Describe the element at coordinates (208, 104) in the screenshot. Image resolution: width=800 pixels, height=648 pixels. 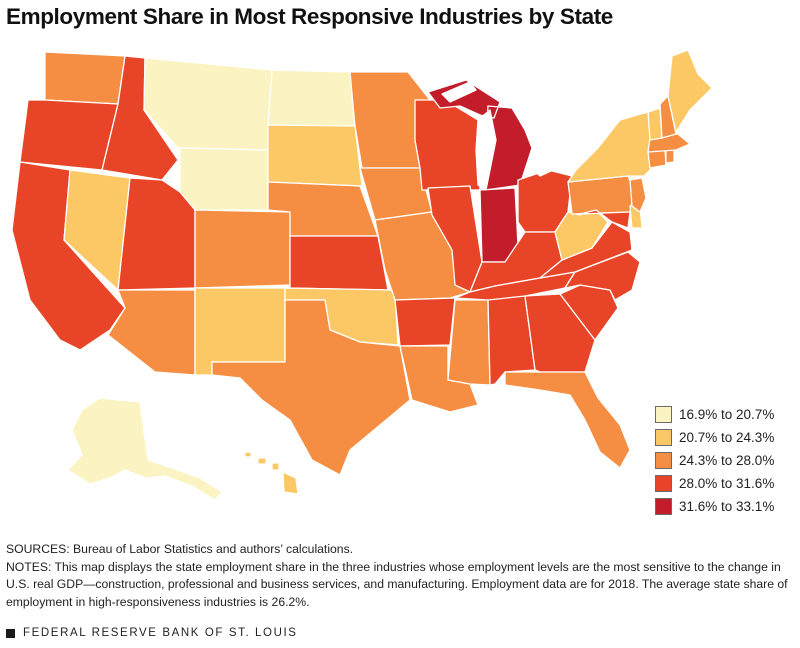
I see `state-montana` at that location.